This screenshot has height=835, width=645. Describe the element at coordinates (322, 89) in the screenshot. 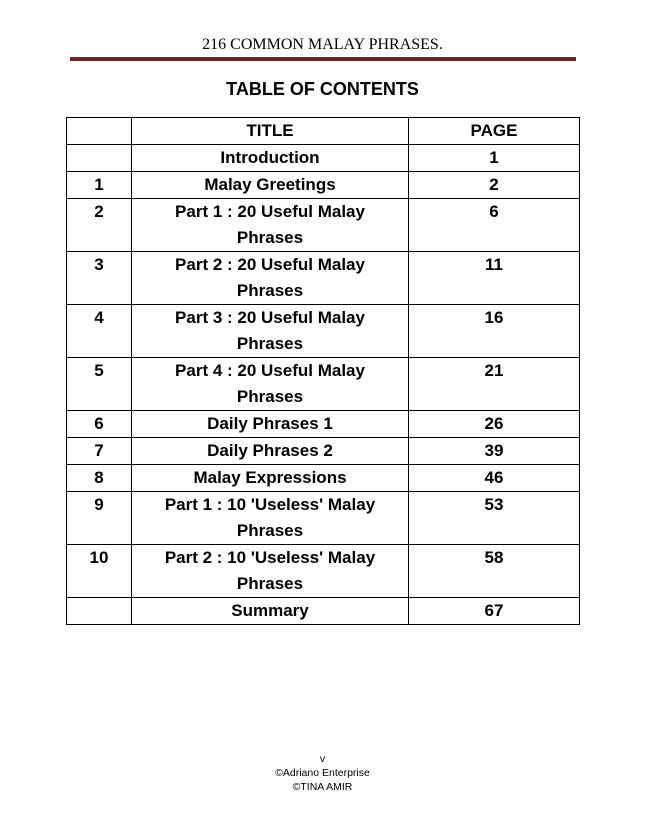

I see `page-title: TABLE OF CONTENTS` at that location.